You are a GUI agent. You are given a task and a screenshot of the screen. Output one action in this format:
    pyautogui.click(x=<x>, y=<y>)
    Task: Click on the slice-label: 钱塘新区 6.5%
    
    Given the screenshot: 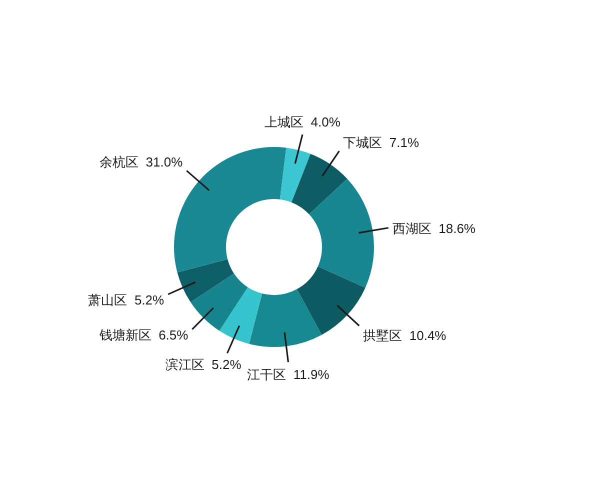 What is the action you would take?
    pyautogui.click(x=143, y=334)
    